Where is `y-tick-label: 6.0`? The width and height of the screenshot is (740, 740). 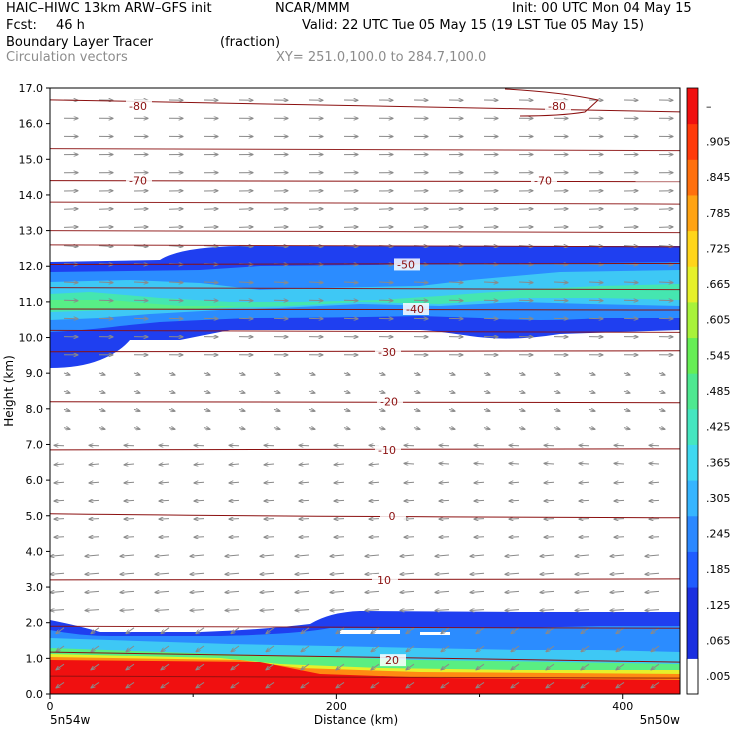
y-tick-label: 6.0 is located at coordinates (35, 480).